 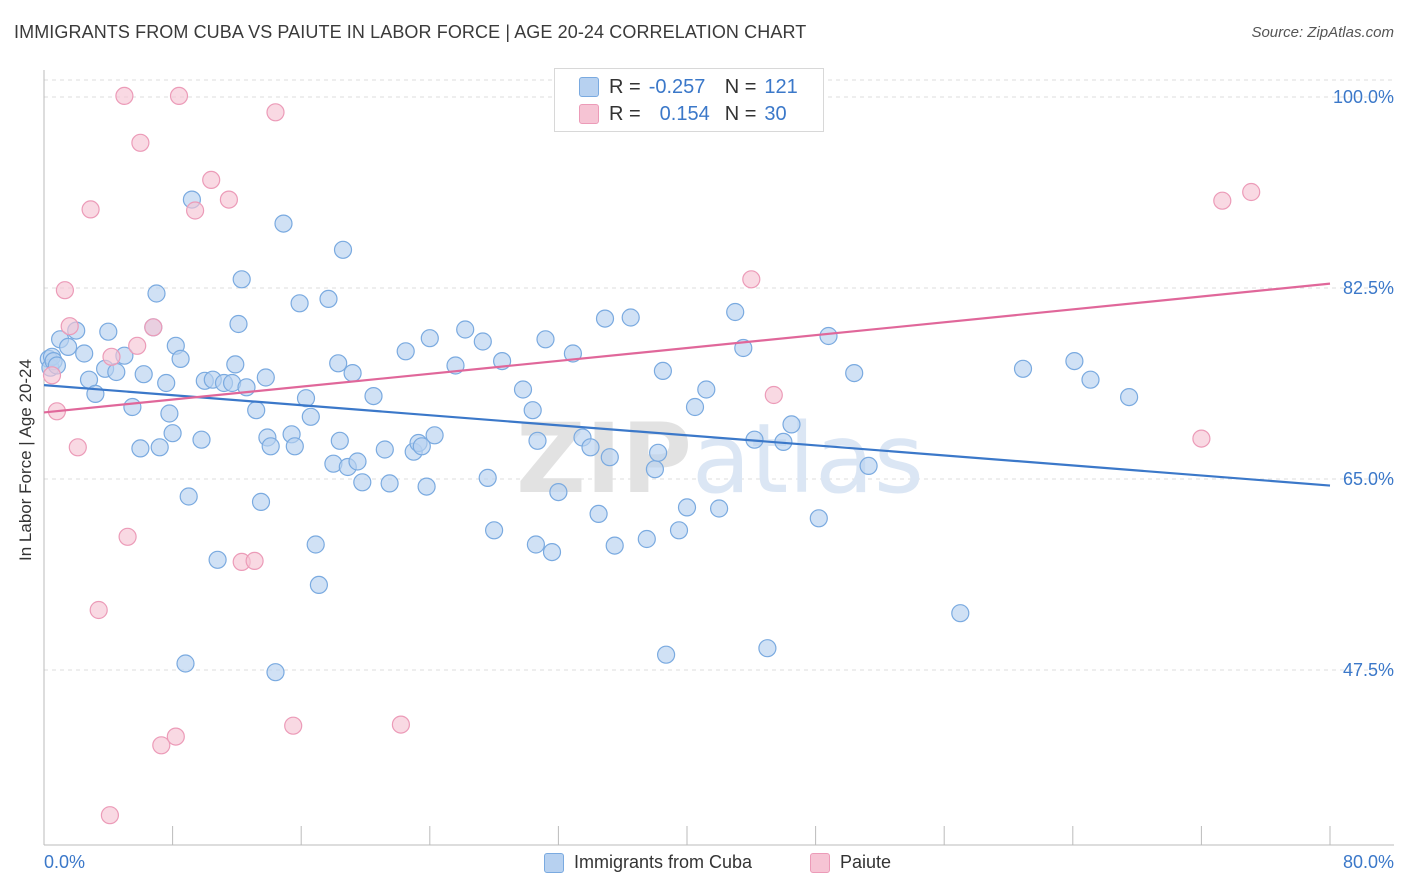 I want to click on chart-source: Source: ZipAtlas.com, so click(x=1322, y=32).